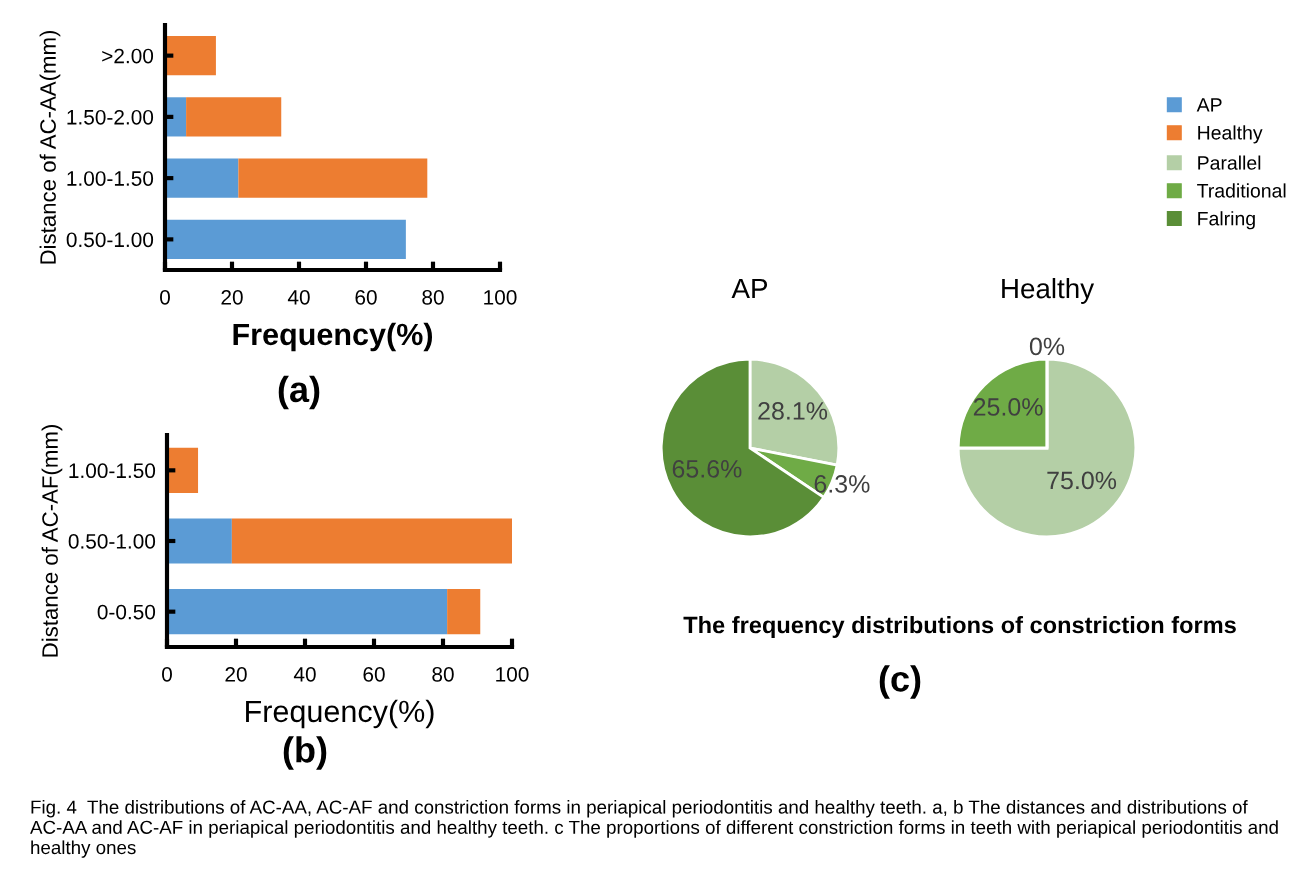 Image resolution: width=1295 pixels, height=887 pixels. What do you see at coordinates (299, 392) in the screenshot?
I see `text: (a)` at bounding box center [299, 392].